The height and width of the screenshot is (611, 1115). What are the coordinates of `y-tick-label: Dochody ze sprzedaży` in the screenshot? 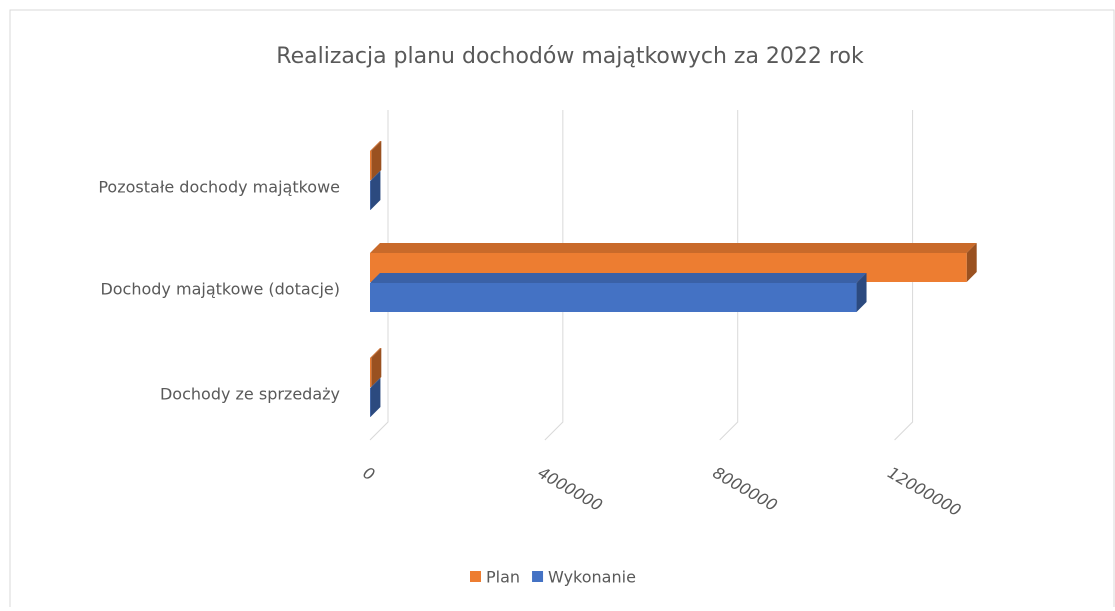 It's located at (250, 394).